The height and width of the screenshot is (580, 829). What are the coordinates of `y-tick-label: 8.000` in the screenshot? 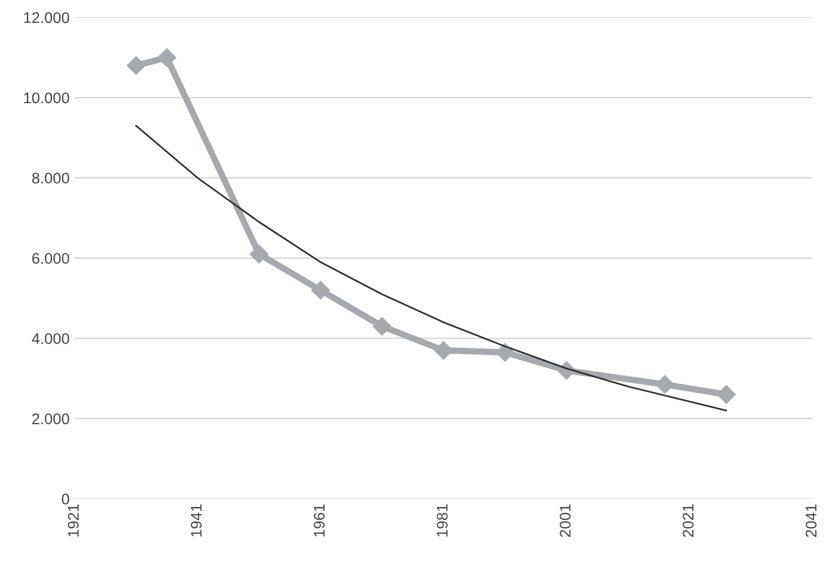 It's located at (51, 178).